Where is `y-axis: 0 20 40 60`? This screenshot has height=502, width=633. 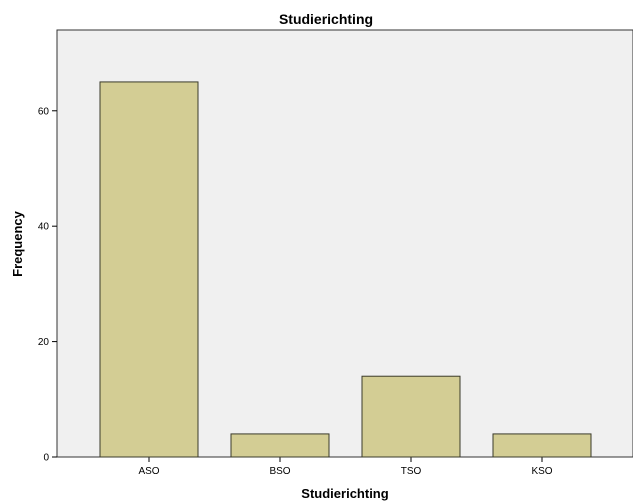 y-axis: 0 20 40 60 is located at coordinates (47, 285).